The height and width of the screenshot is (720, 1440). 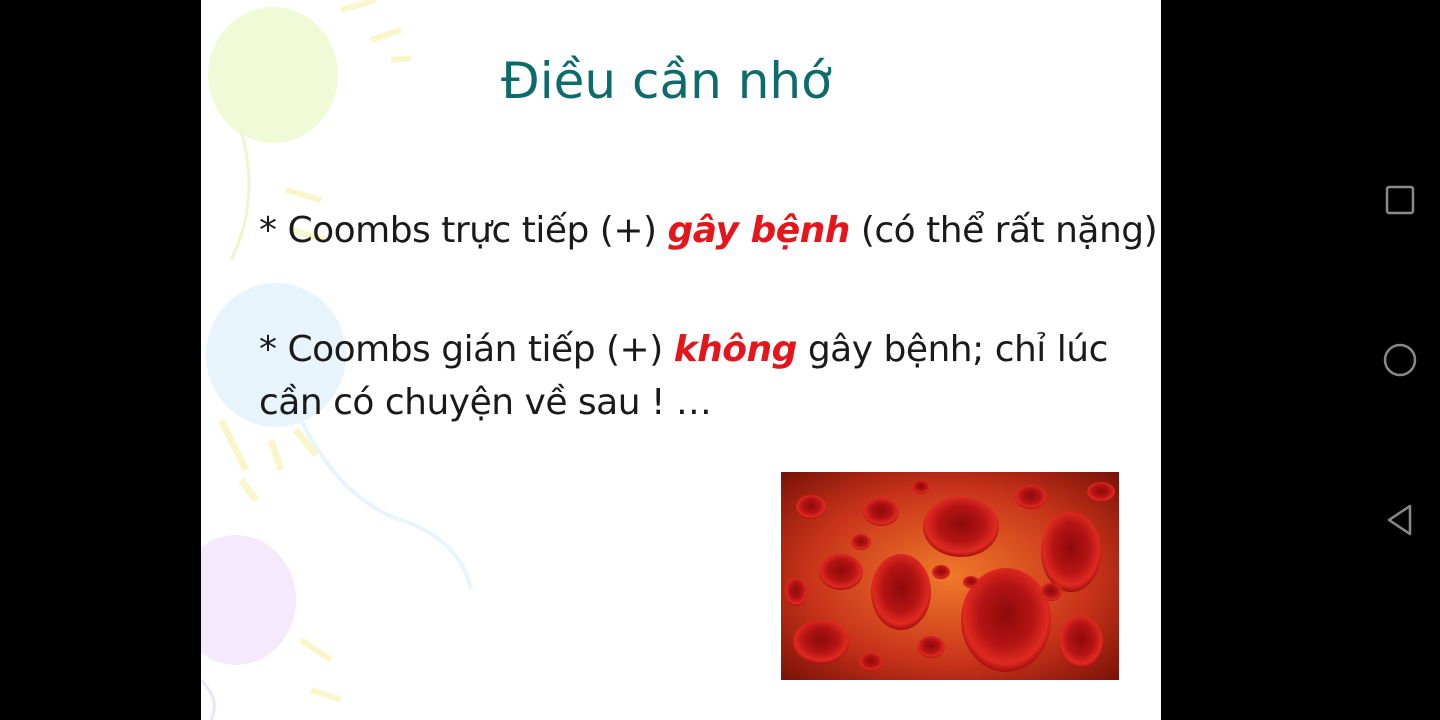 I want to click on bullet1-suffix: (có thể rất nặng), so click(x=1003, y=230).